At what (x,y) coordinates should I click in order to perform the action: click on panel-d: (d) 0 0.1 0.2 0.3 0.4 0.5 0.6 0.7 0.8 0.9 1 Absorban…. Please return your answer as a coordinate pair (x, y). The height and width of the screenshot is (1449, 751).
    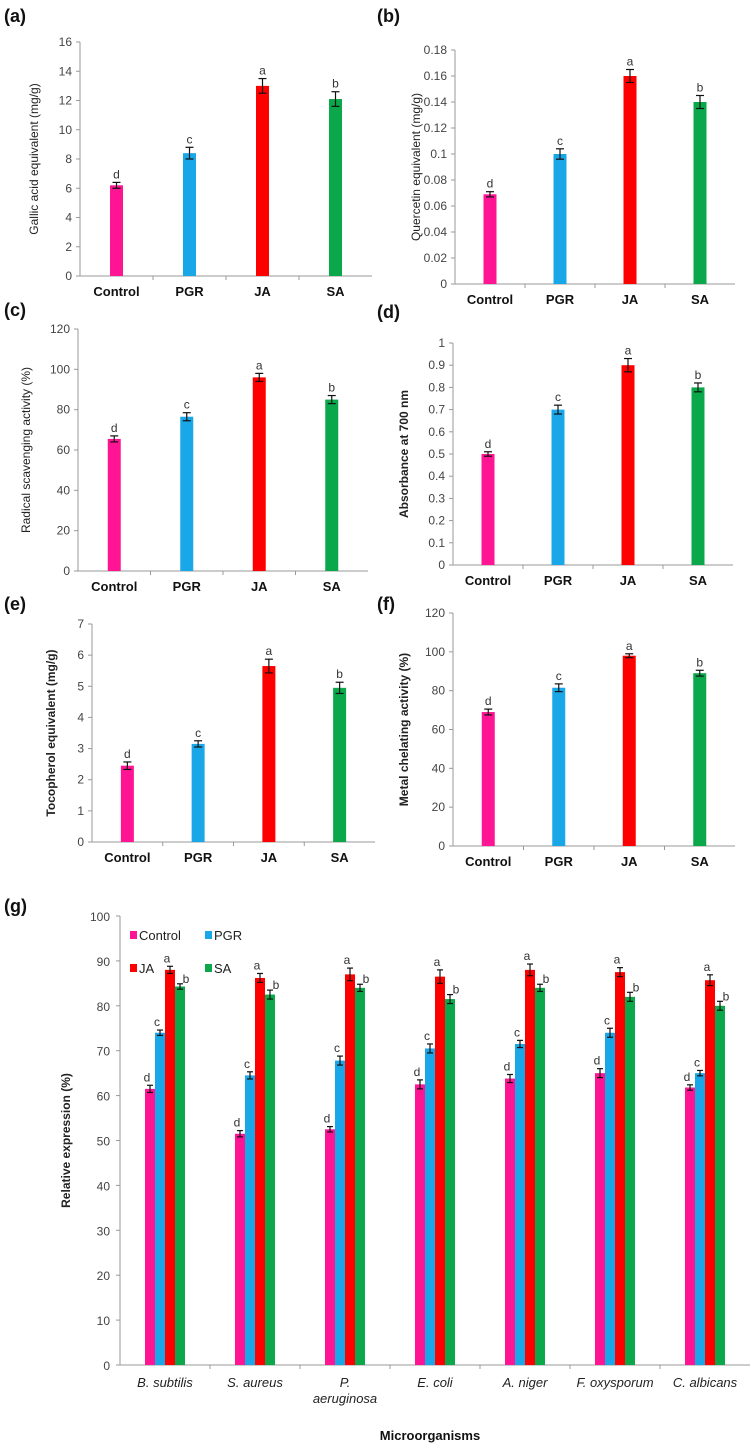
    Looking at the image, I should click on (555, 445).